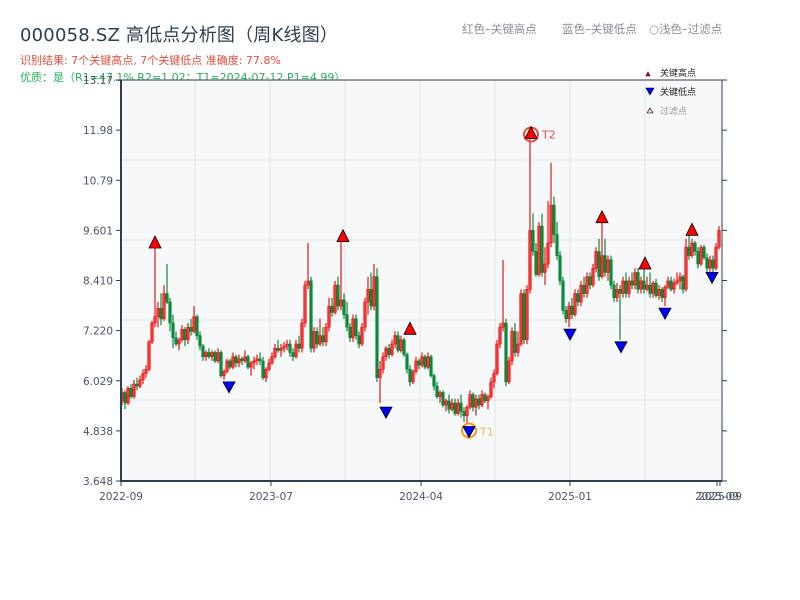  Describe the element at coordinates (499, 29) in the screenshot. I see `legend-red-key-highs: 红色–关键高点` at that location.